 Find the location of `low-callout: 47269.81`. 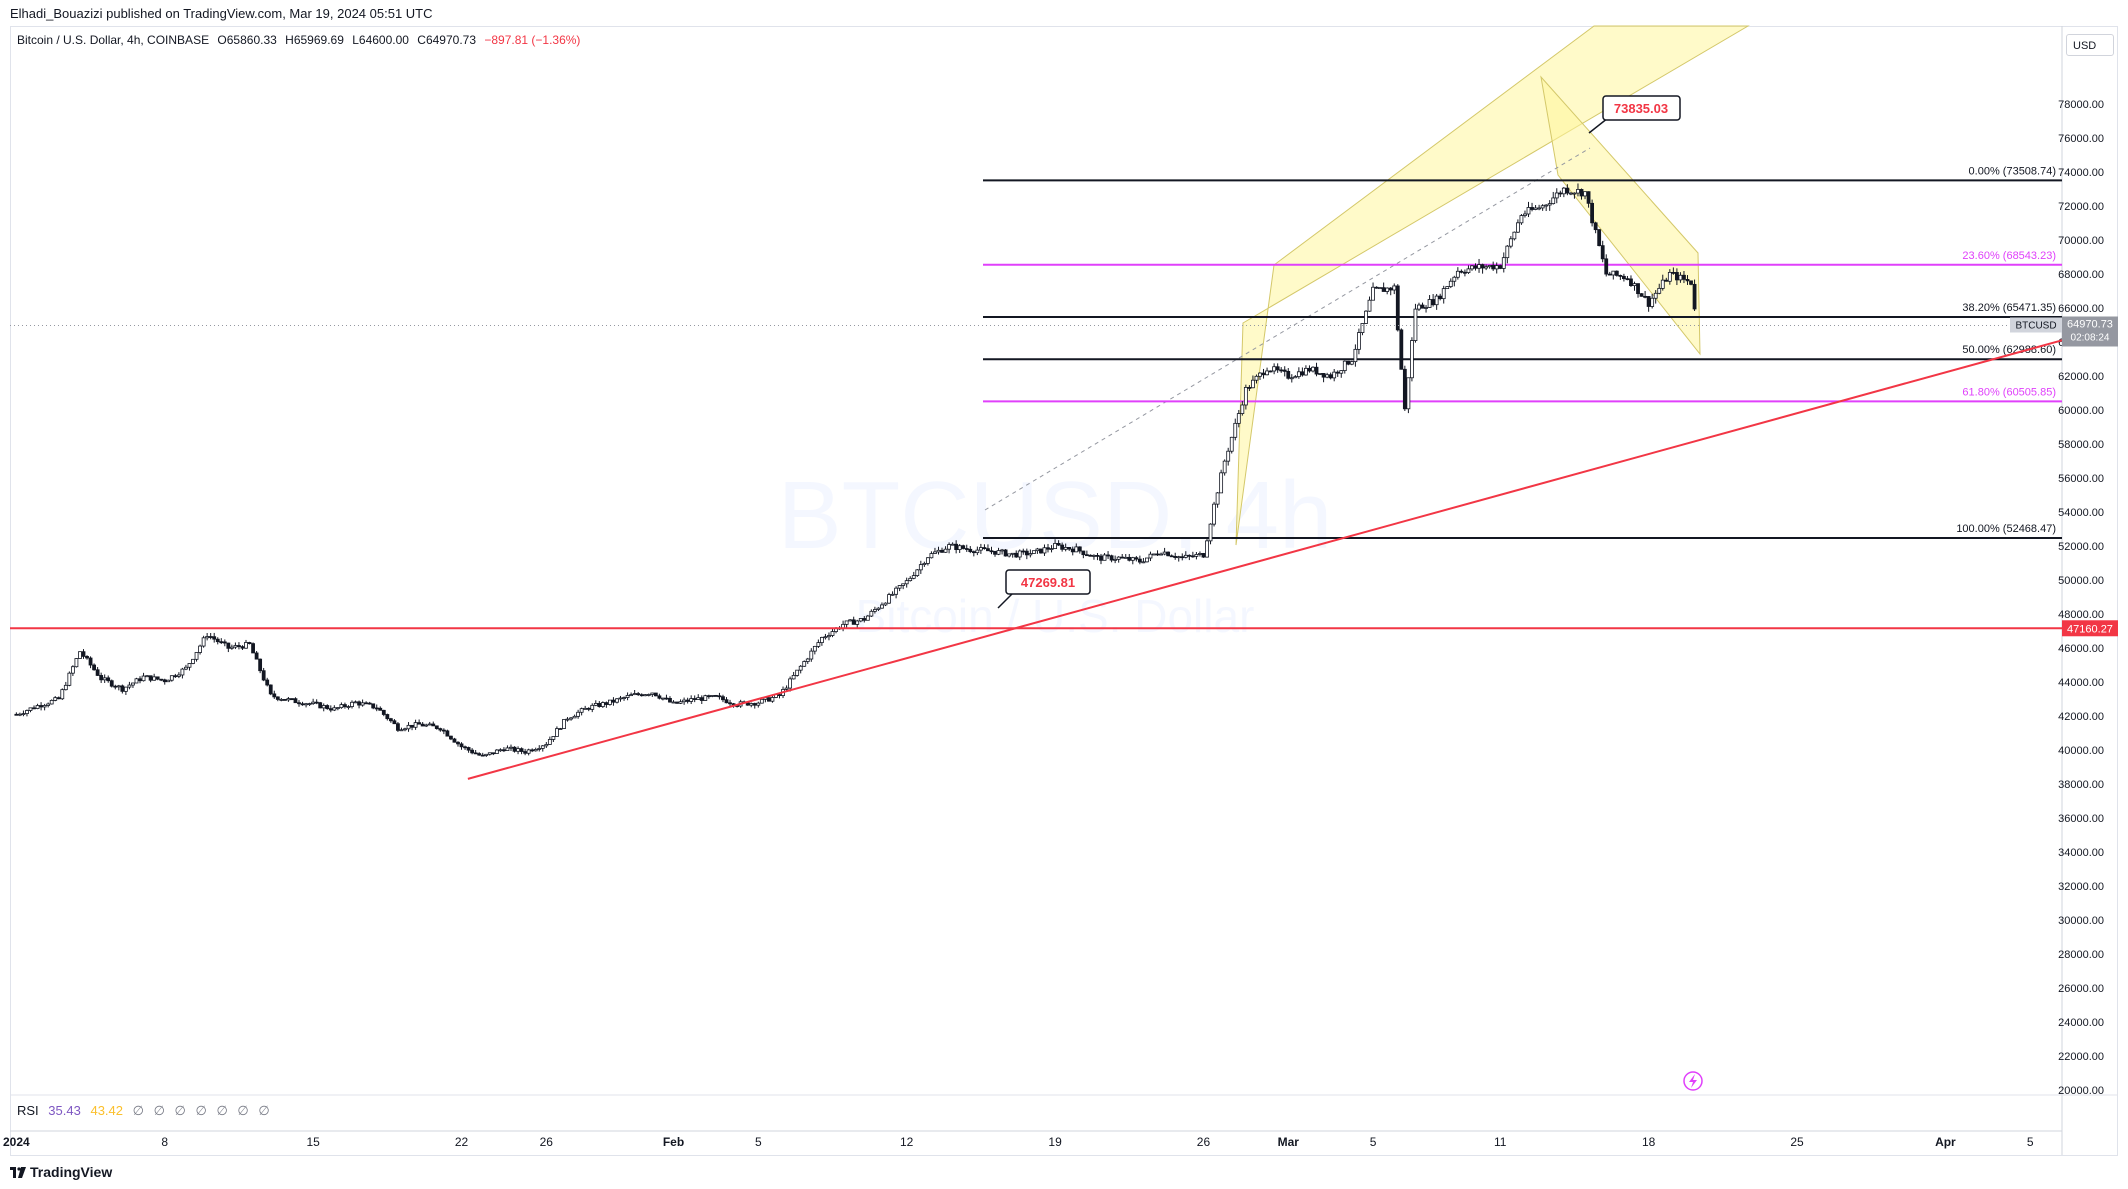

low-callout: 47269.81 is located at coordinates (1044, 589).